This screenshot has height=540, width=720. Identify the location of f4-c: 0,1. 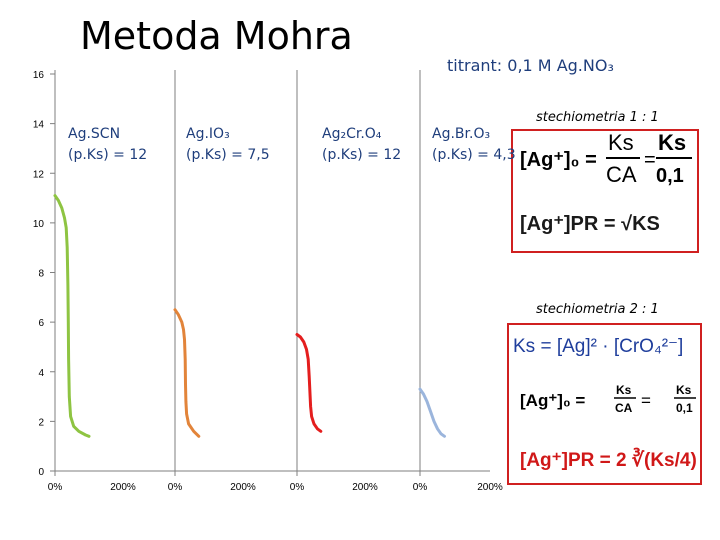
(684, 408).